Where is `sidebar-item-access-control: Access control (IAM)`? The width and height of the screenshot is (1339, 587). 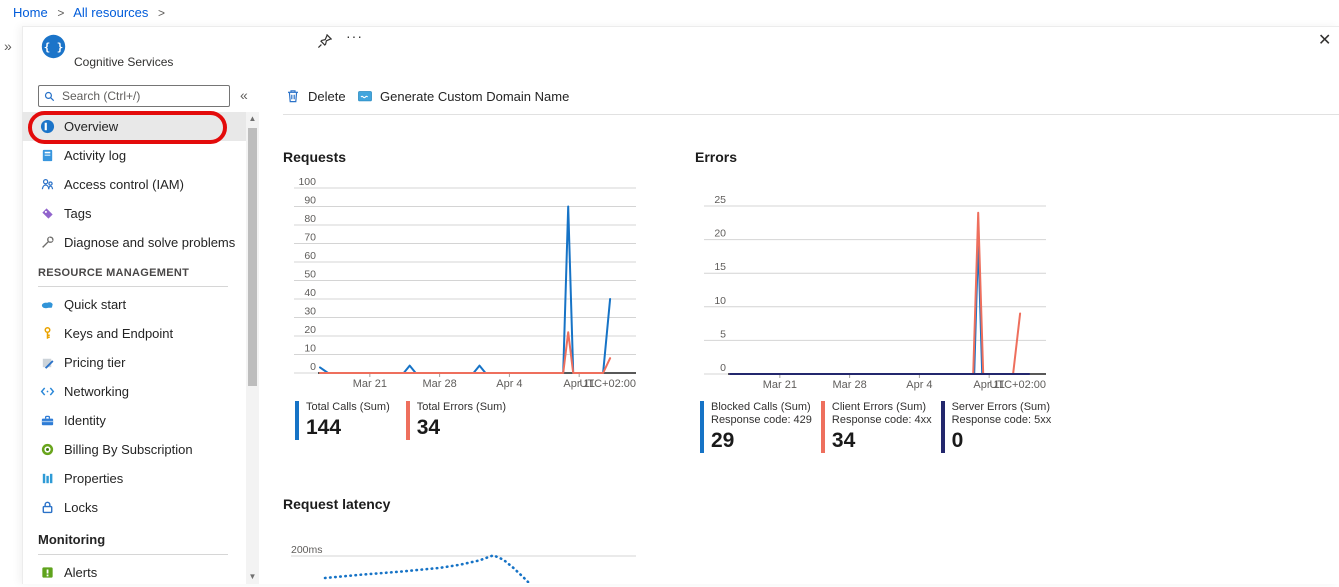
sidebar-item-access-control: Access control (IAM) is located at coordinates (134, 184).